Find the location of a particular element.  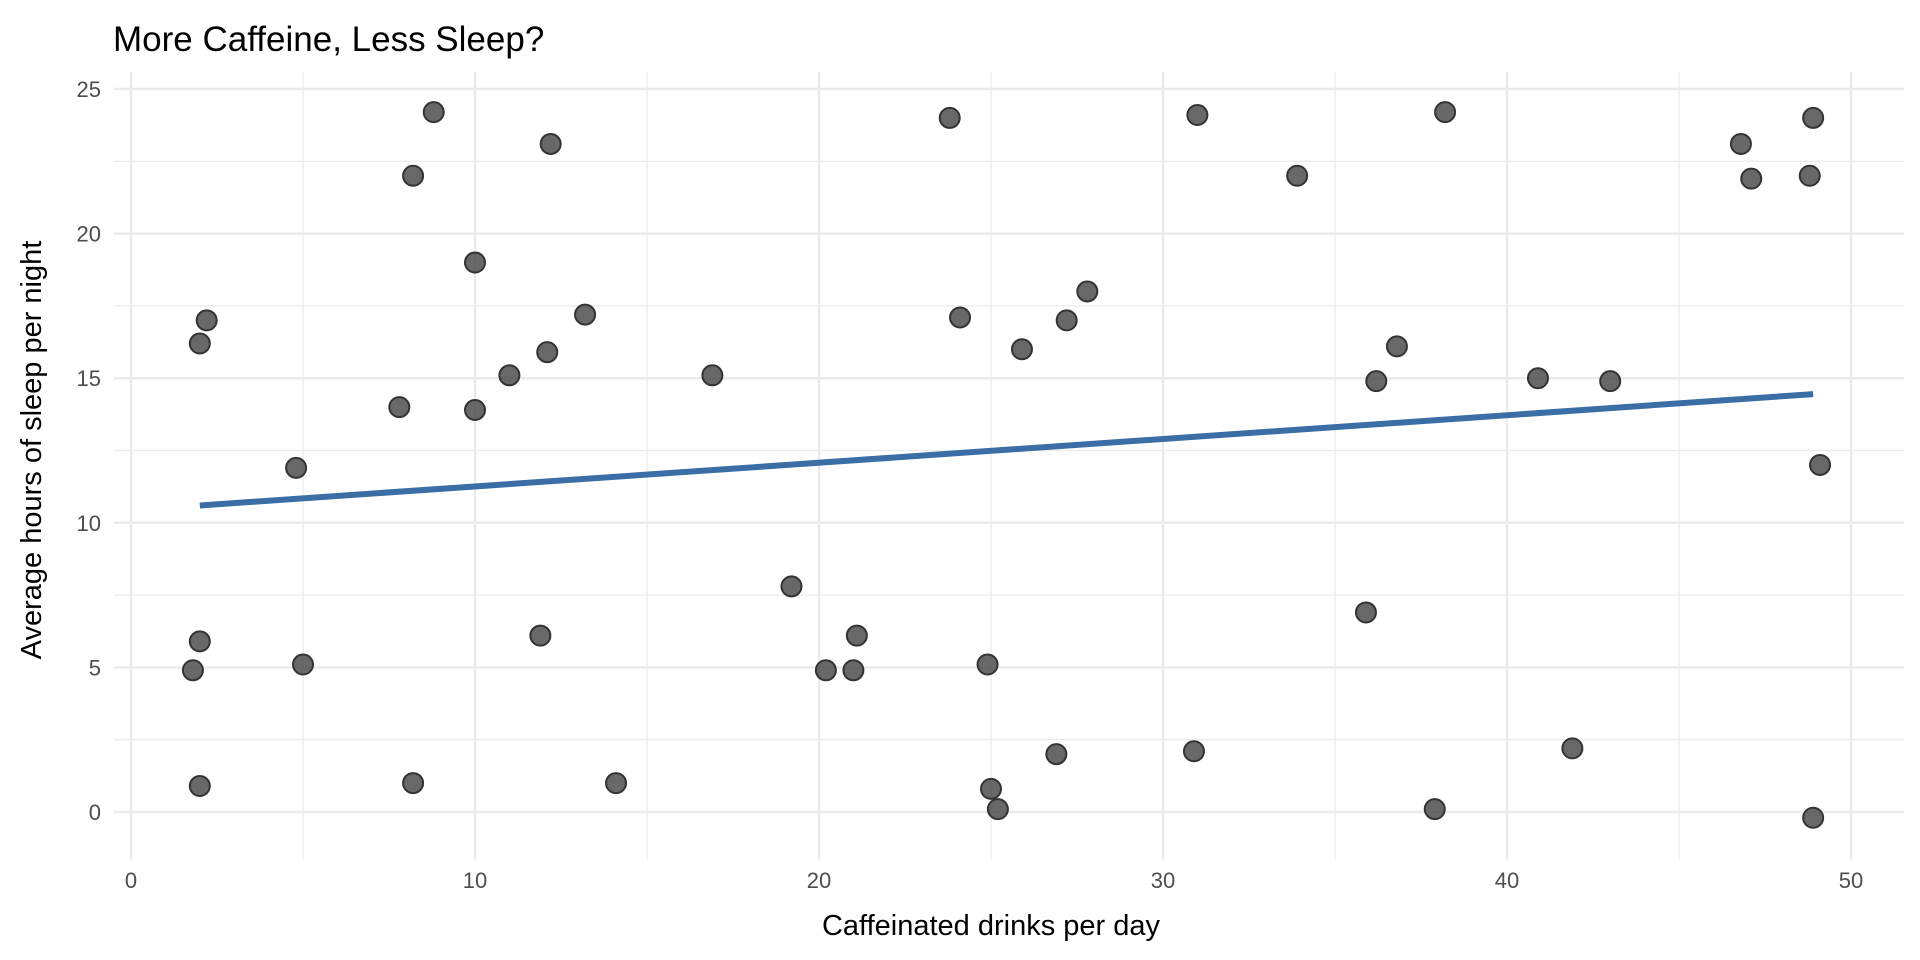

x-axis-label: Caffeinated drinks per day is located at coordinates (991, 926).